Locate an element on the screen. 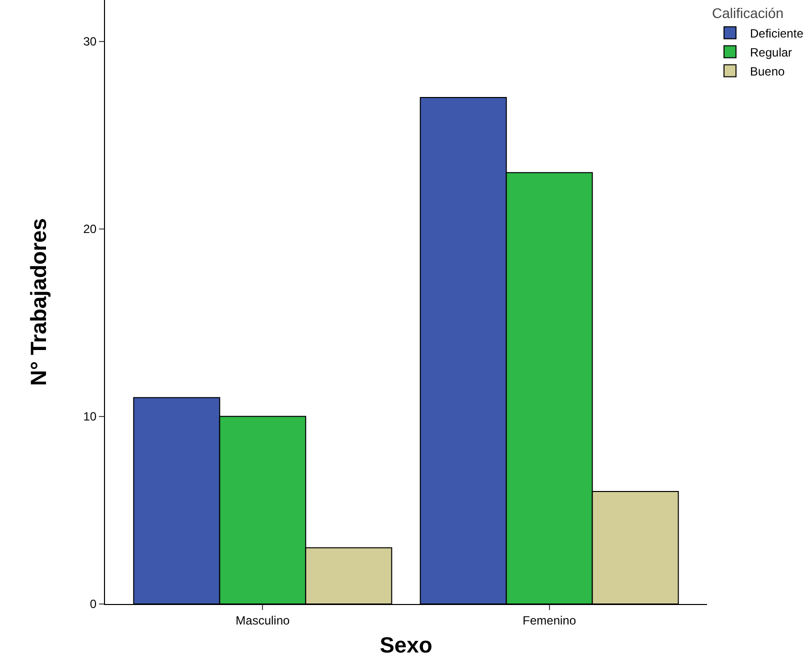  y-axis-title: N° Trabajadores is located at coordinates (39, 302).